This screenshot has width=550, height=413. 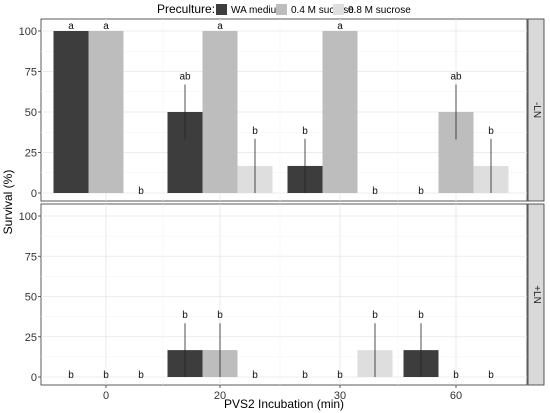 I want to click on x-tick-label: 30, so click(x=340, y=396).